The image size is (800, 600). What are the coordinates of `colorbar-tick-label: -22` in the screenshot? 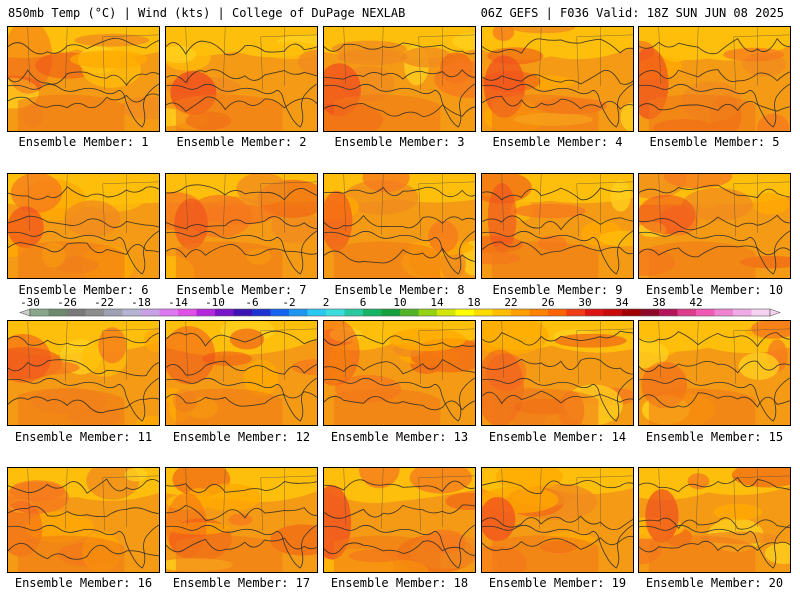 It's located at (104, 302).